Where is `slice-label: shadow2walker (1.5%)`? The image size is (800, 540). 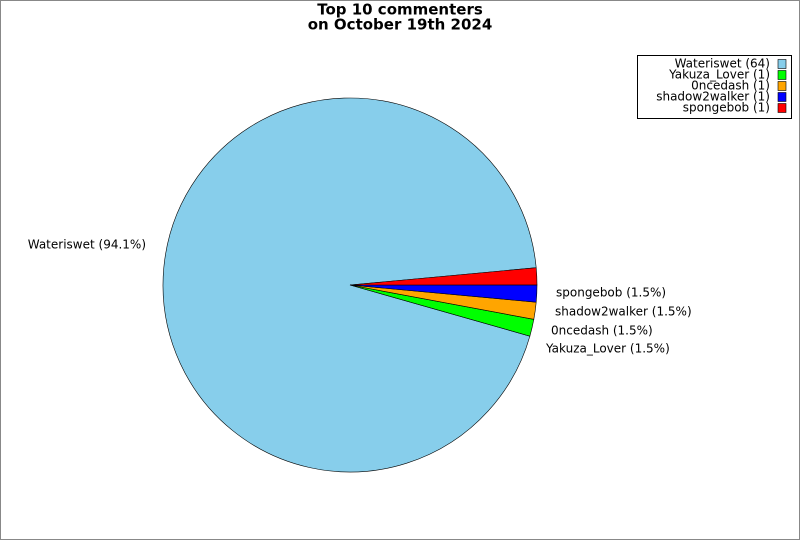 slice-label: shadow2walker (1.5%) is located at coordinates (623, 312).